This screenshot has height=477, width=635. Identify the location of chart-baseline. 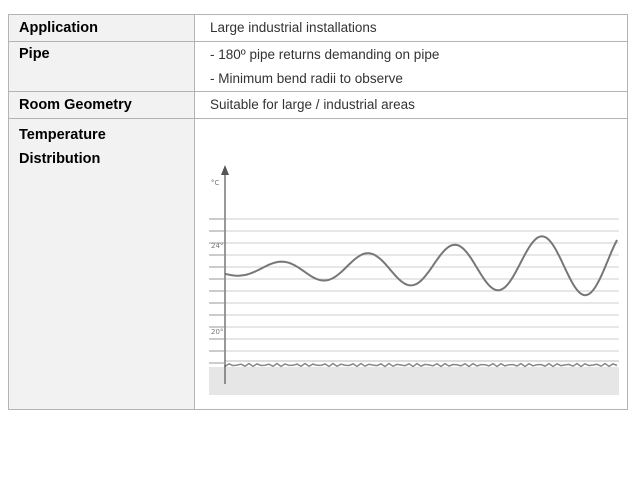
(421, 364).